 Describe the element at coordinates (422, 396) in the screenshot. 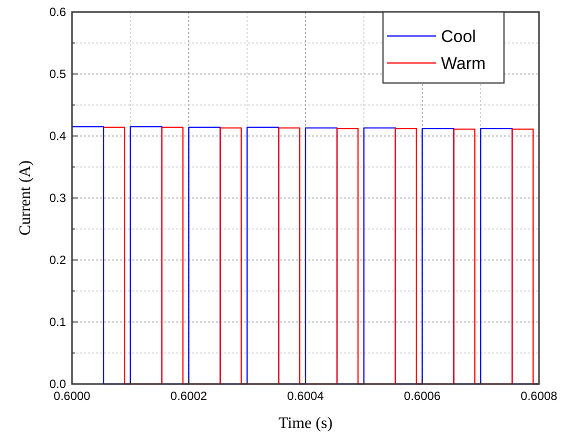

I see `x-tick-label: 0.6006` at that location.